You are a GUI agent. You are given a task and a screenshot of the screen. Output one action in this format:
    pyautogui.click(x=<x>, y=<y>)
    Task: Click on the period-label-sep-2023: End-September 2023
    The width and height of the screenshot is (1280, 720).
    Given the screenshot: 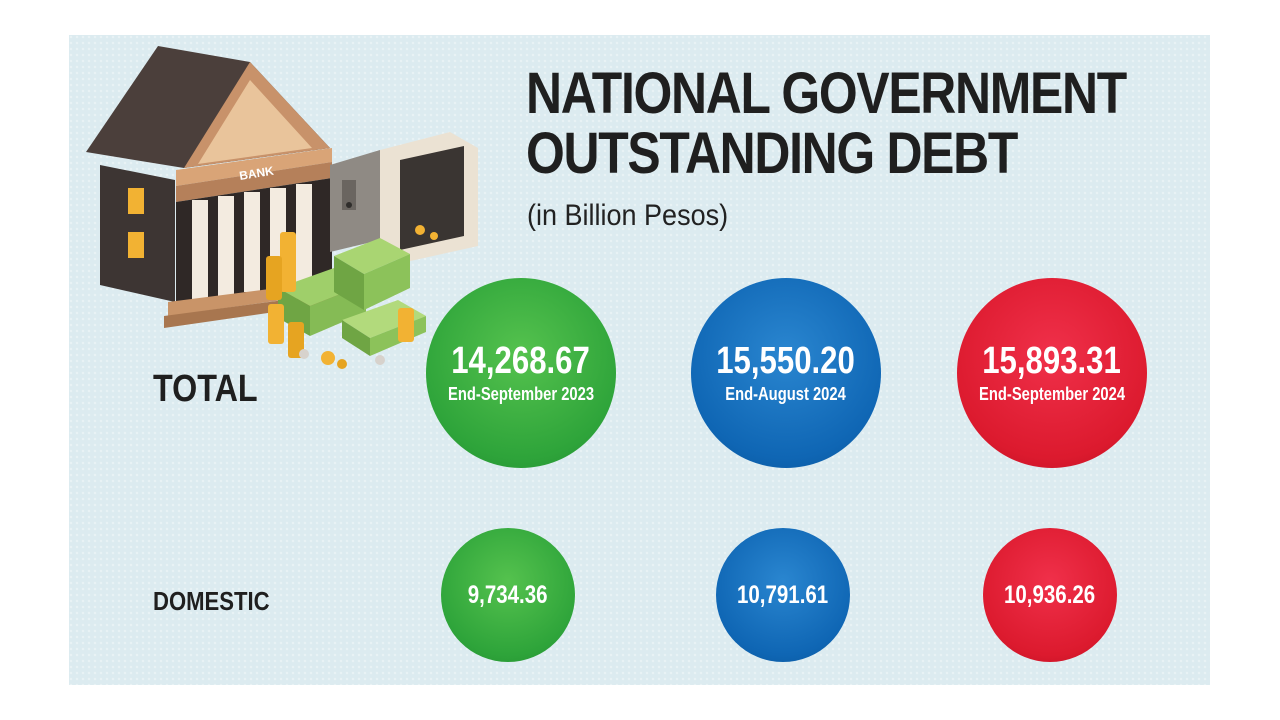 What is the action you would take?
    pyautogui.click(x=521, y=394)
    